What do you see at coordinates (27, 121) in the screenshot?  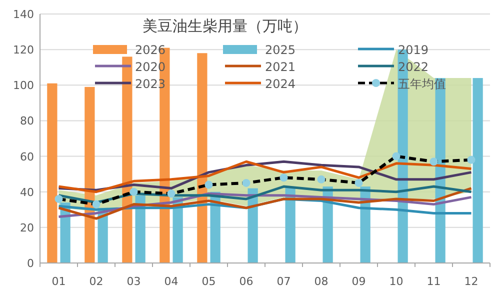 I see `y-tick-label: 80` at bounding box center [27, 121].